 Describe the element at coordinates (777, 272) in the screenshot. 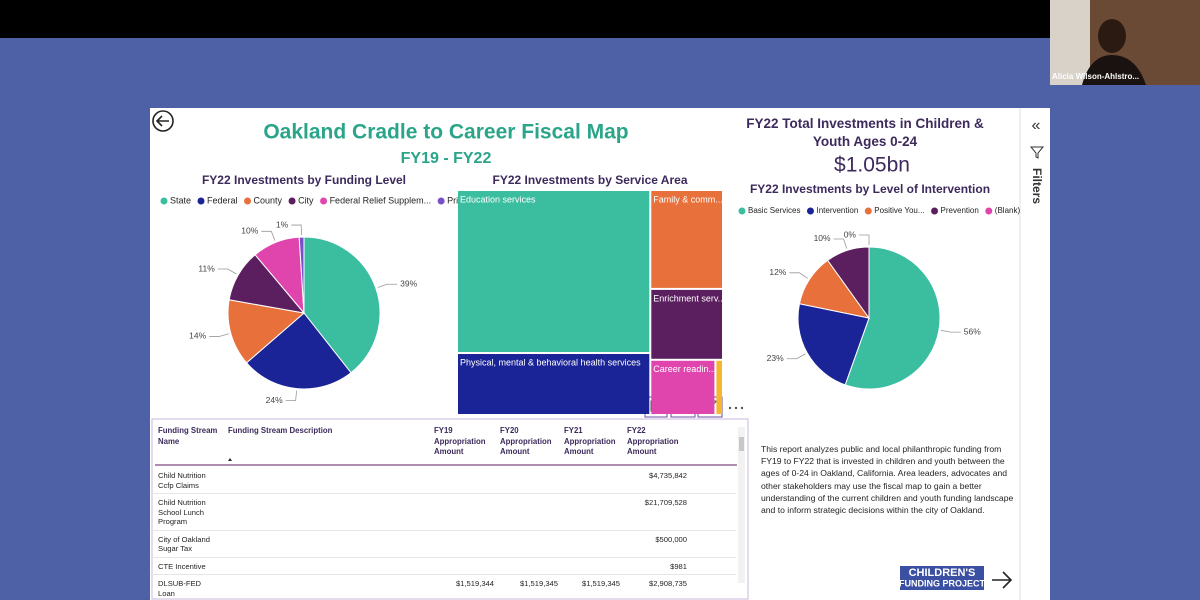

I see `data-label: 12%` at that location.